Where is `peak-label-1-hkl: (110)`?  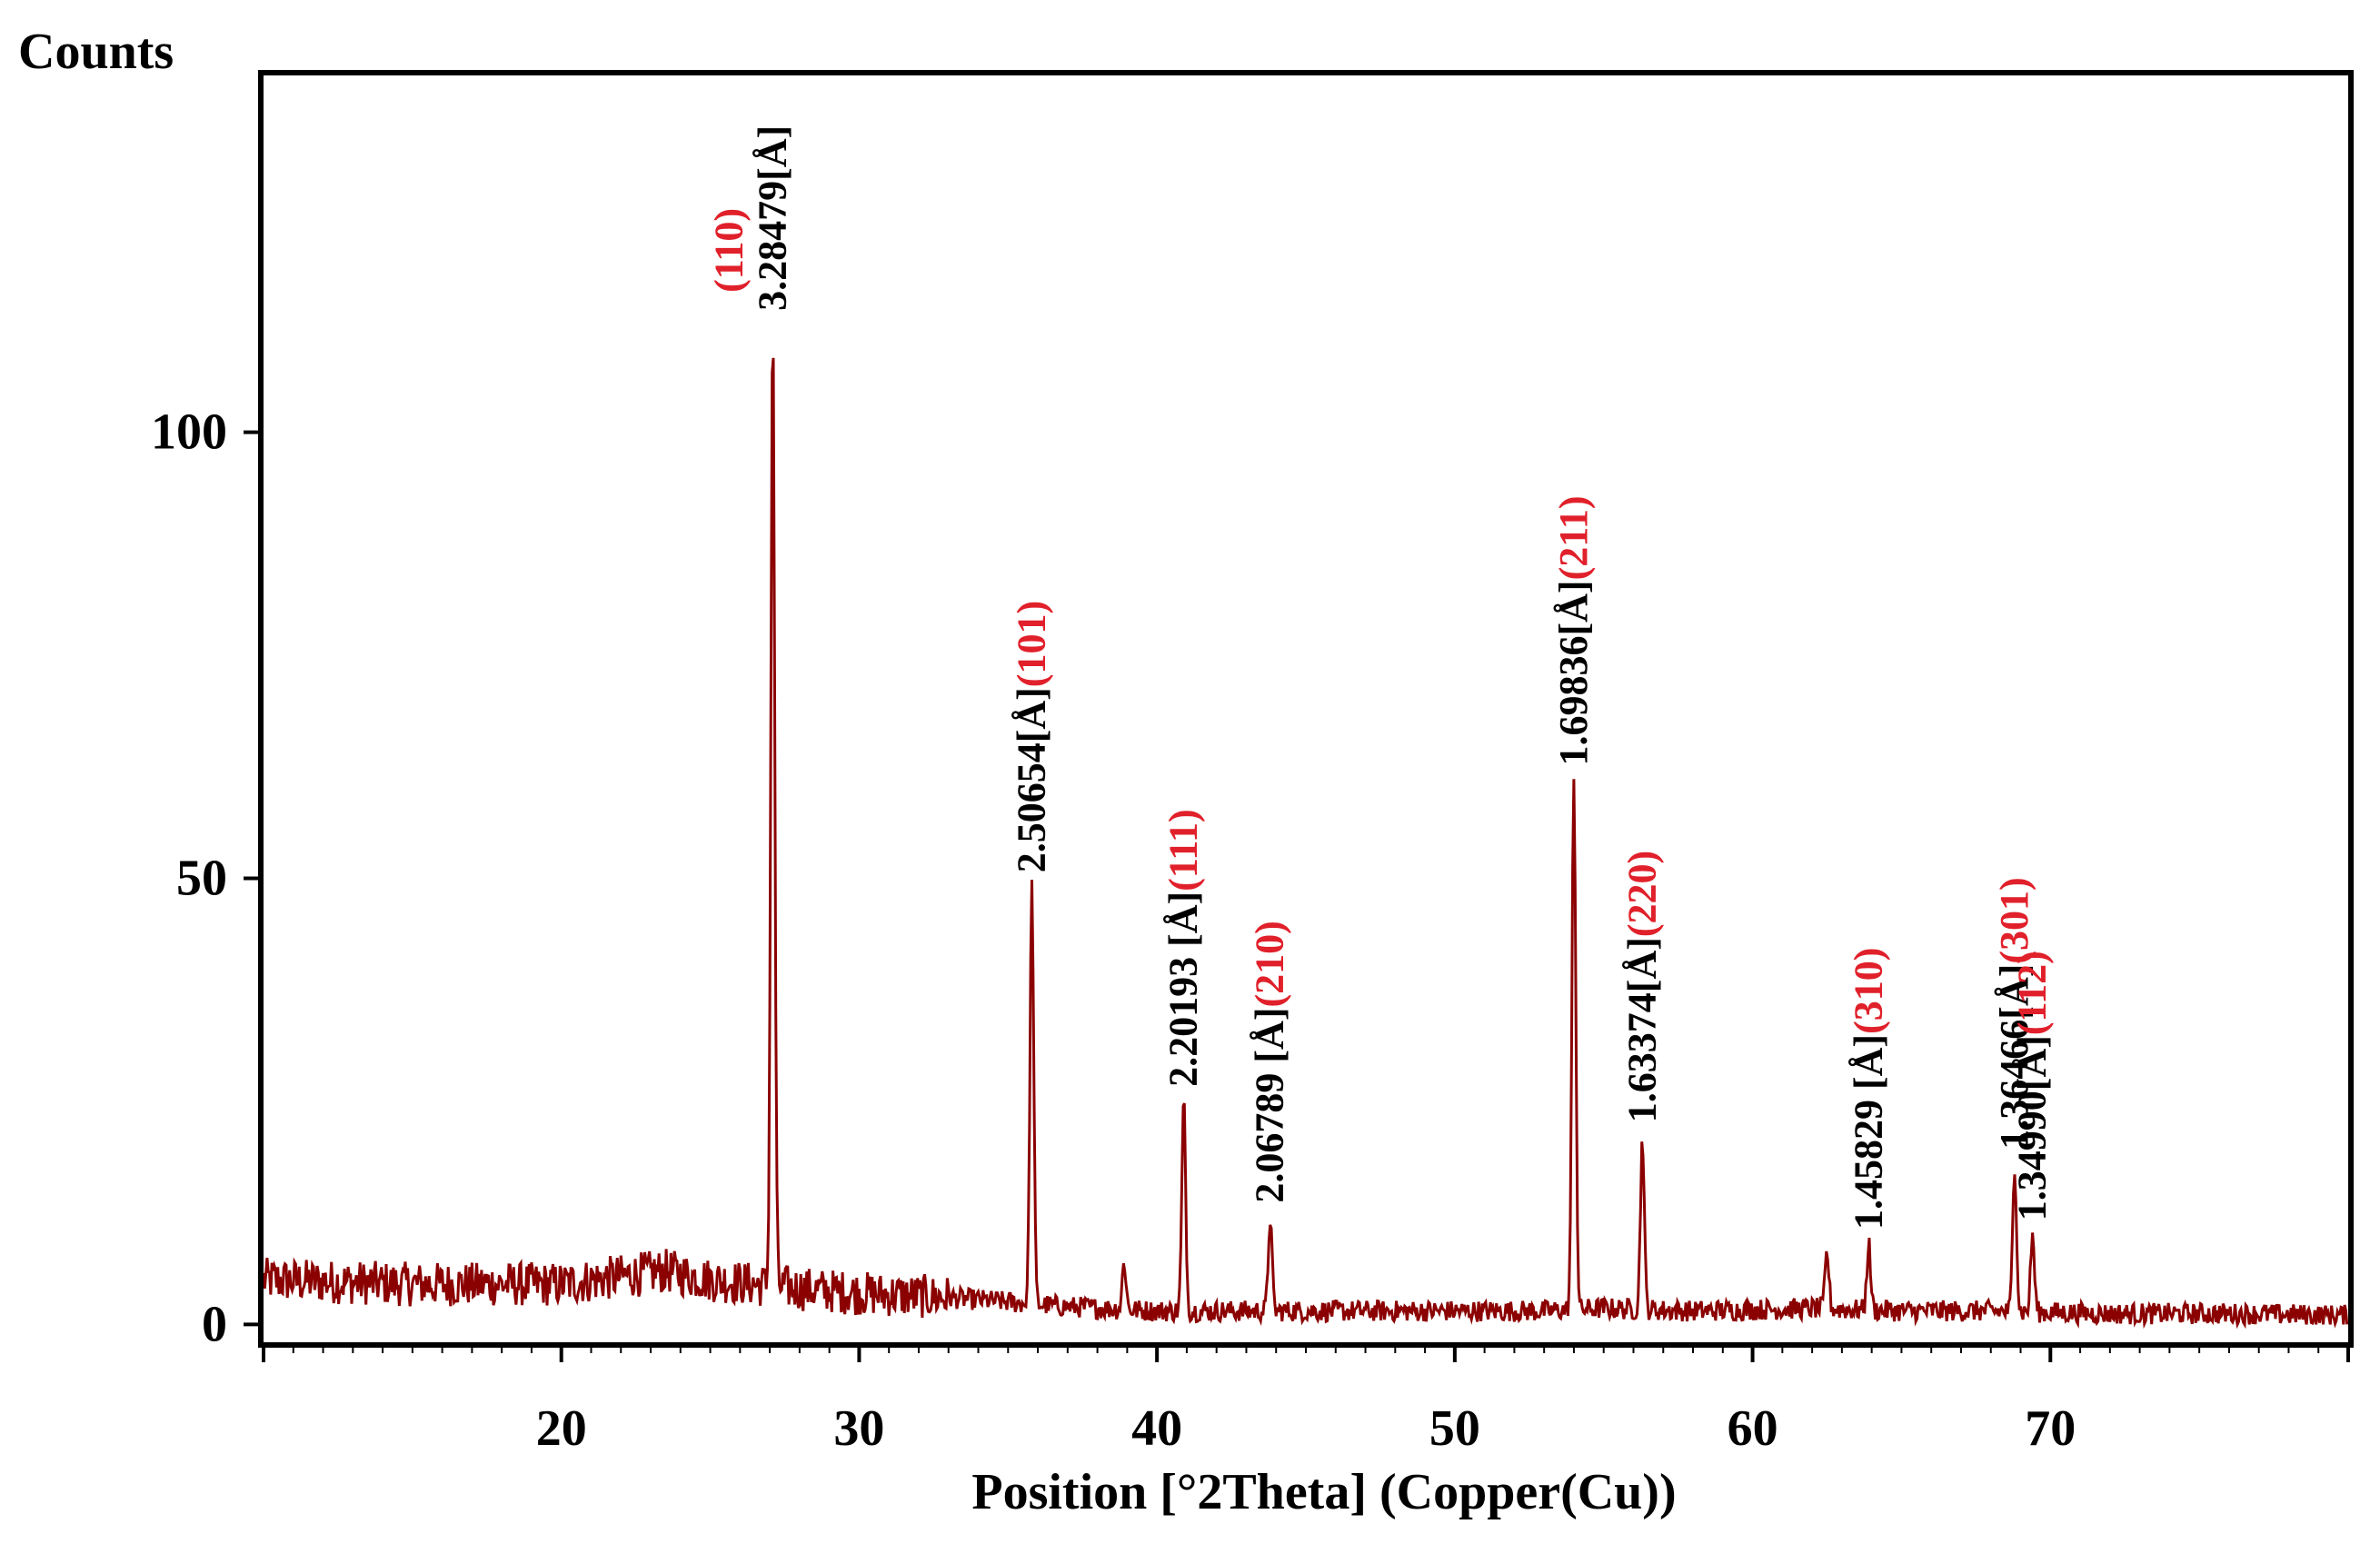 peak-label-1-hkl: (110) is located at coordinates (728, 250).